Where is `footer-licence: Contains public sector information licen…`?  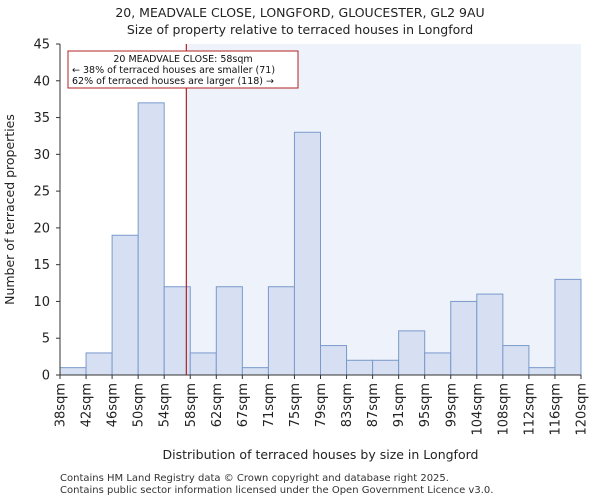
footer-licence: Contains public sector information licen… is located at coordinates (277, 490).